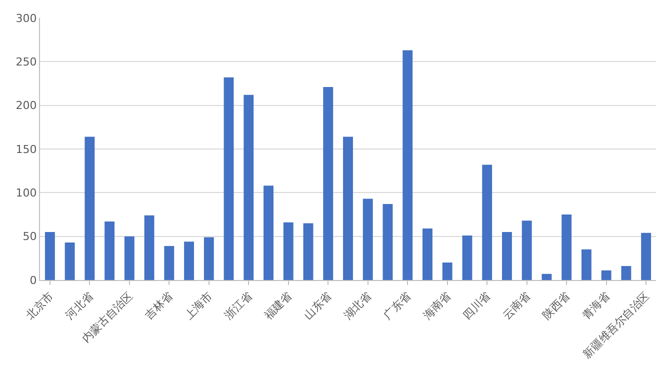 The width and height of the screenshot is (671, 380). Describe the element at coordinates (318, 306) in the screenshot. I see `x-tick-label: 山东省` at that location.